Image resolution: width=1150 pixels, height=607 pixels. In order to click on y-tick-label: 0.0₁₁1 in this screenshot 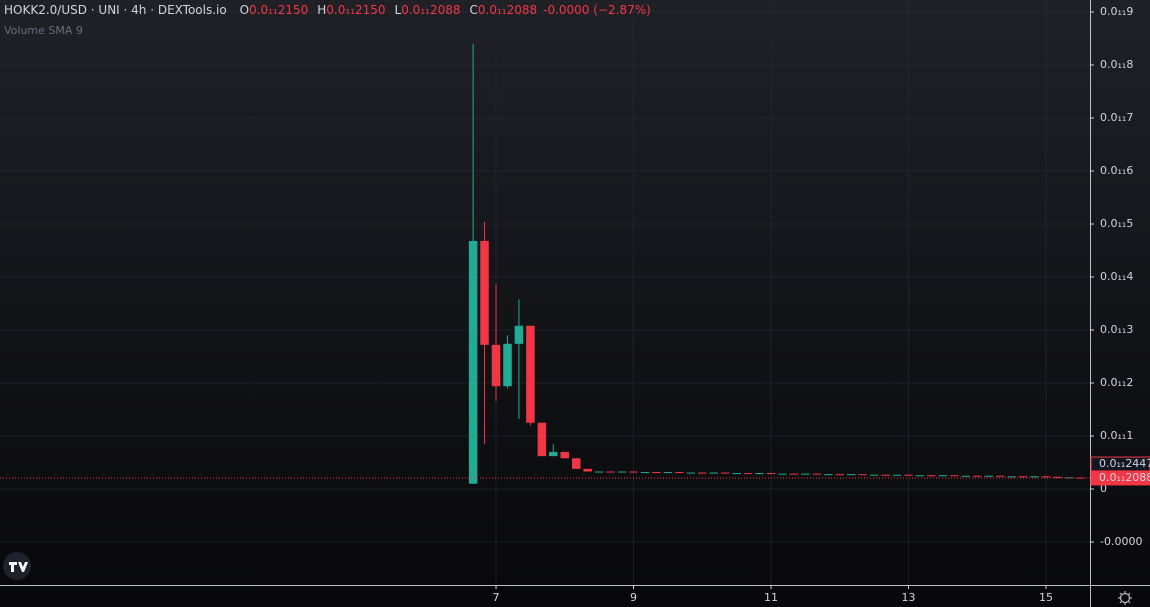, I will do `click(1116, 435)`.